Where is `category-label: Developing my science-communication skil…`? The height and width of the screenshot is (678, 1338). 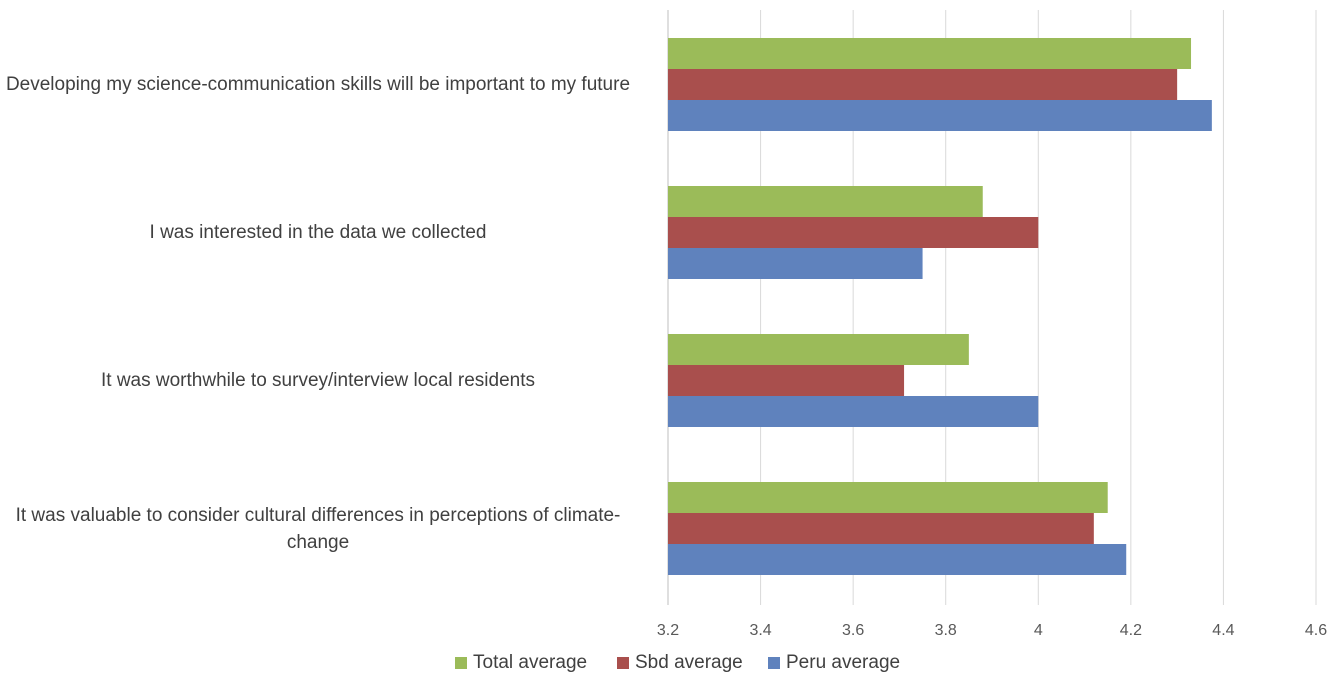 category-label: Developing my science-communication skil… is located at coordinates (318, 84).